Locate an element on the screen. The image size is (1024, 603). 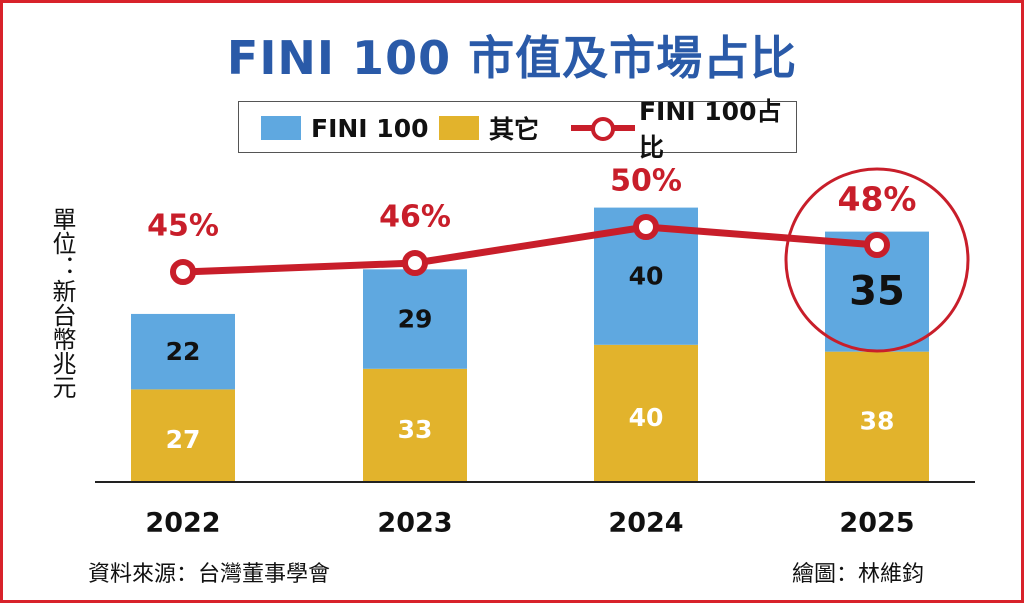
bar-other-2023 is located at coordinates (415, 425).